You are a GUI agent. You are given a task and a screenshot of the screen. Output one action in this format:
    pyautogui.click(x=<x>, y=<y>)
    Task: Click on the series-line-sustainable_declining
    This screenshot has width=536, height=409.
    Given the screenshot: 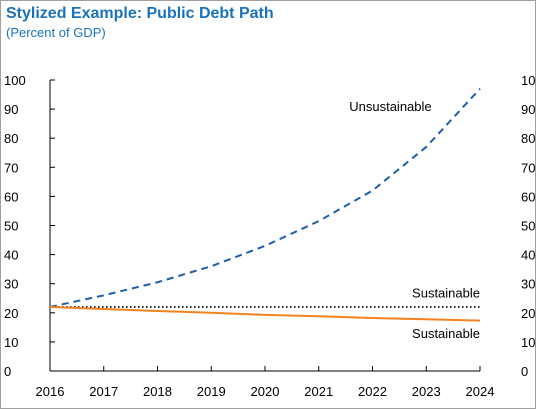 What is the action you would take?
    pyautogui.click(x=265, y=313)
    